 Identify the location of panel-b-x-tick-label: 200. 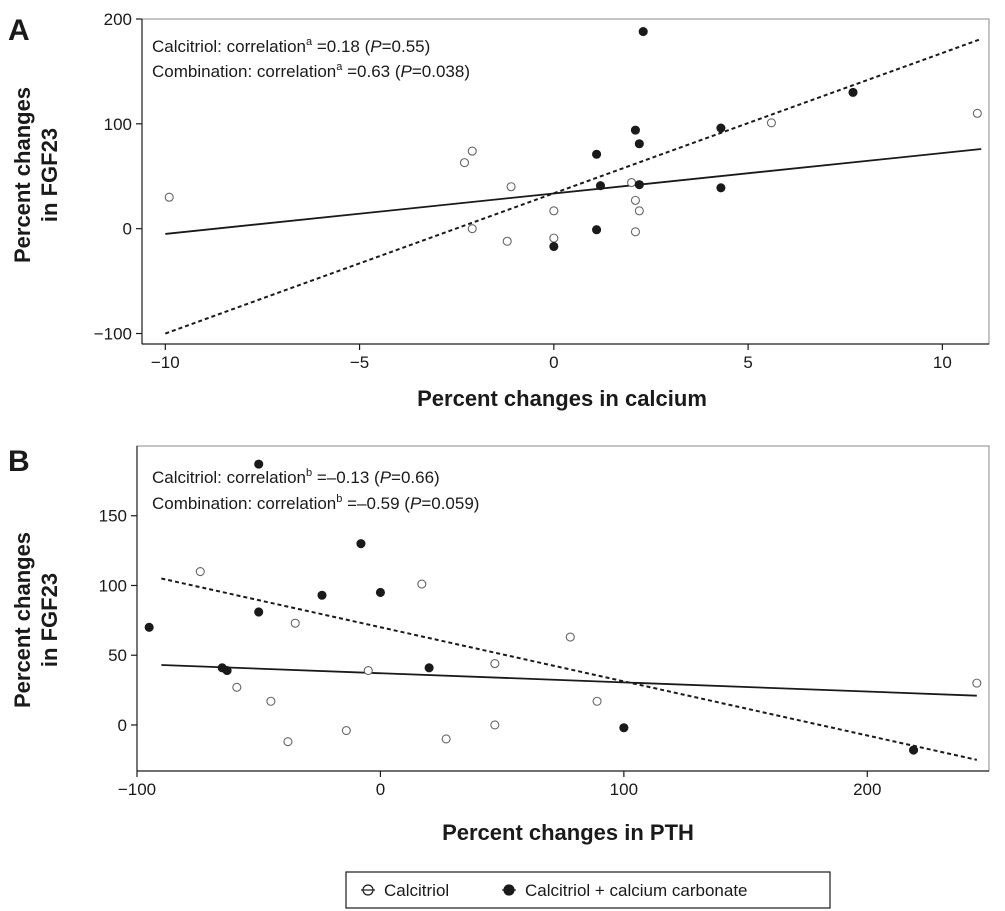
(867, 789).